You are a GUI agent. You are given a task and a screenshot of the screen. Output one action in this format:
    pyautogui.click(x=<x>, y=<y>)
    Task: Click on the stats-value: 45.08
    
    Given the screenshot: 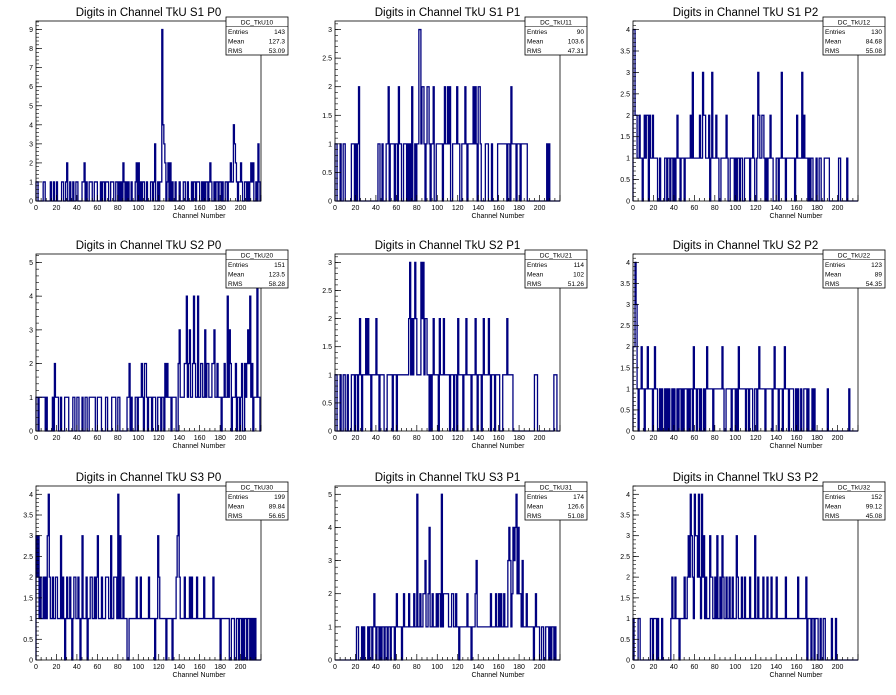 What is the action you would take?
    pyautogui.click(x=874, y=516)
    